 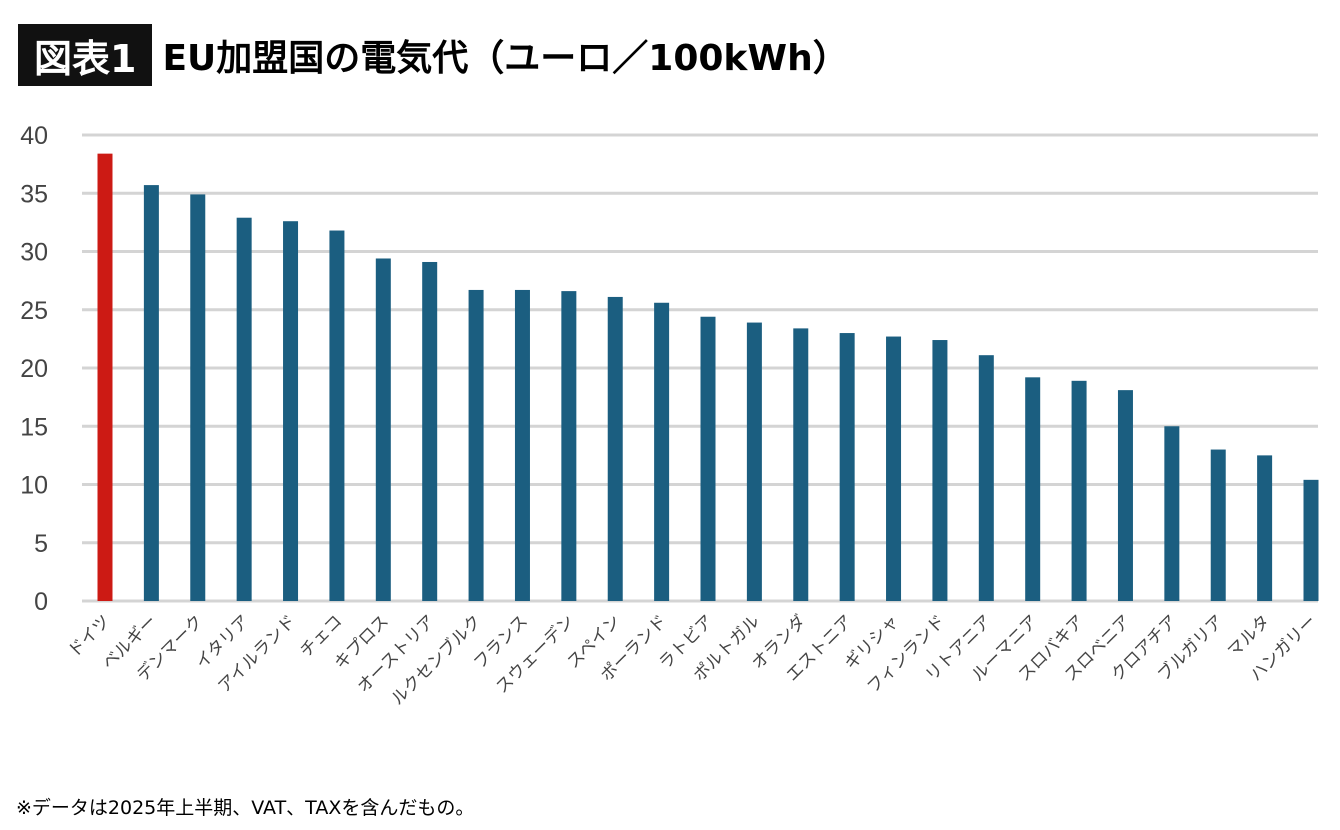 I want to click on chart-title: EU加盟国の電気代（ユーロ／100kWh）, so click(x=505, y=58).